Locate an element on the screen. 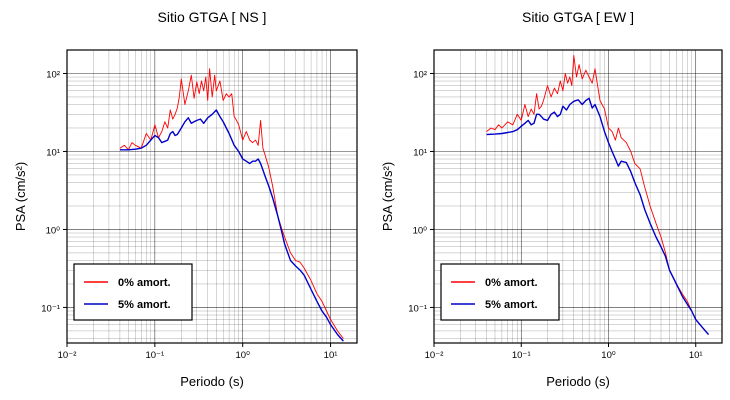 Image resolution: width=730 pixels, height=400 pixels. chart-title: Sitio GTGA [ NS ] is located at coordinates (212, 17).